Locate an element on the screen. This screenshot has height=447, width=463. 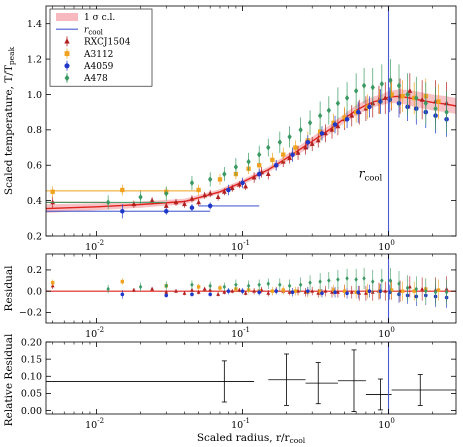
rcool-annotation: rcool is located at coordinates (371, 175).